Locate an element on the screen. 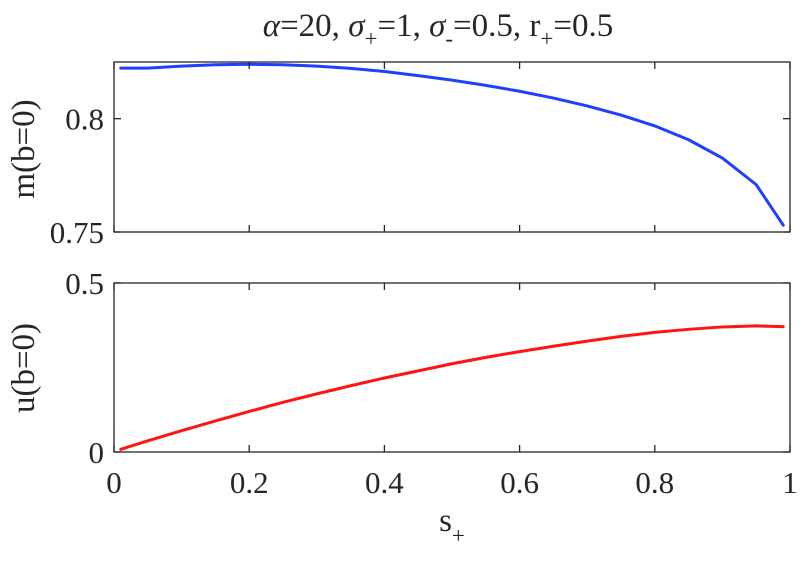  x-axis-label-main: s is located at coordinates (445, 521).